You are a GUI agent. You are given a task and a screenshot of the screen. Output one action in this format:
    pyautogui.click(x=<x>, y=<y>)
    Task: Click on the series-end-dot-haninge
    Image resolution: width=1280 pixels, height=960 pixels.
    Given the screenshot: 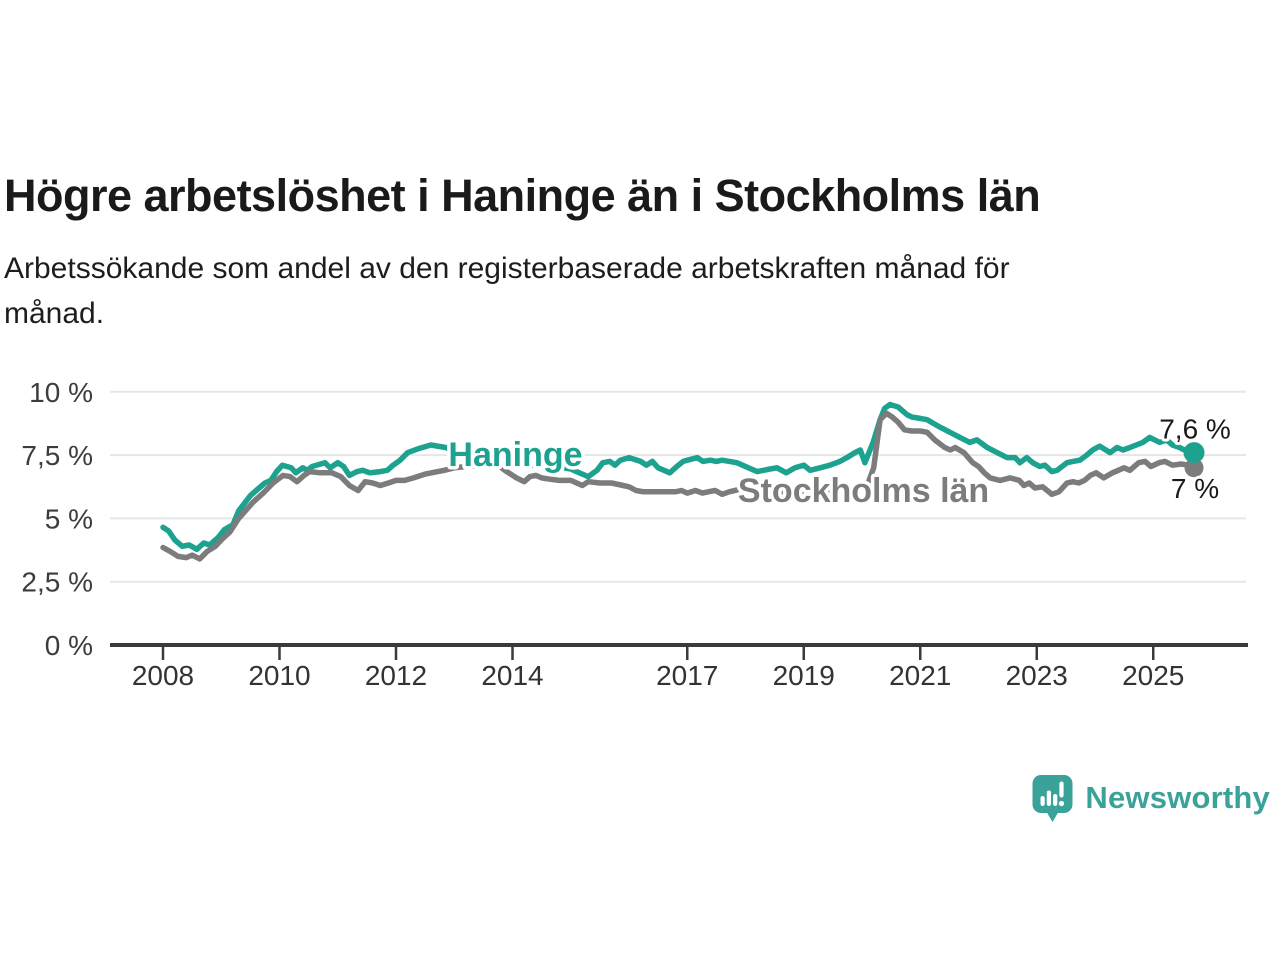 What is the action you would take?
    pyautogui.click(x=1194, y=453)
    